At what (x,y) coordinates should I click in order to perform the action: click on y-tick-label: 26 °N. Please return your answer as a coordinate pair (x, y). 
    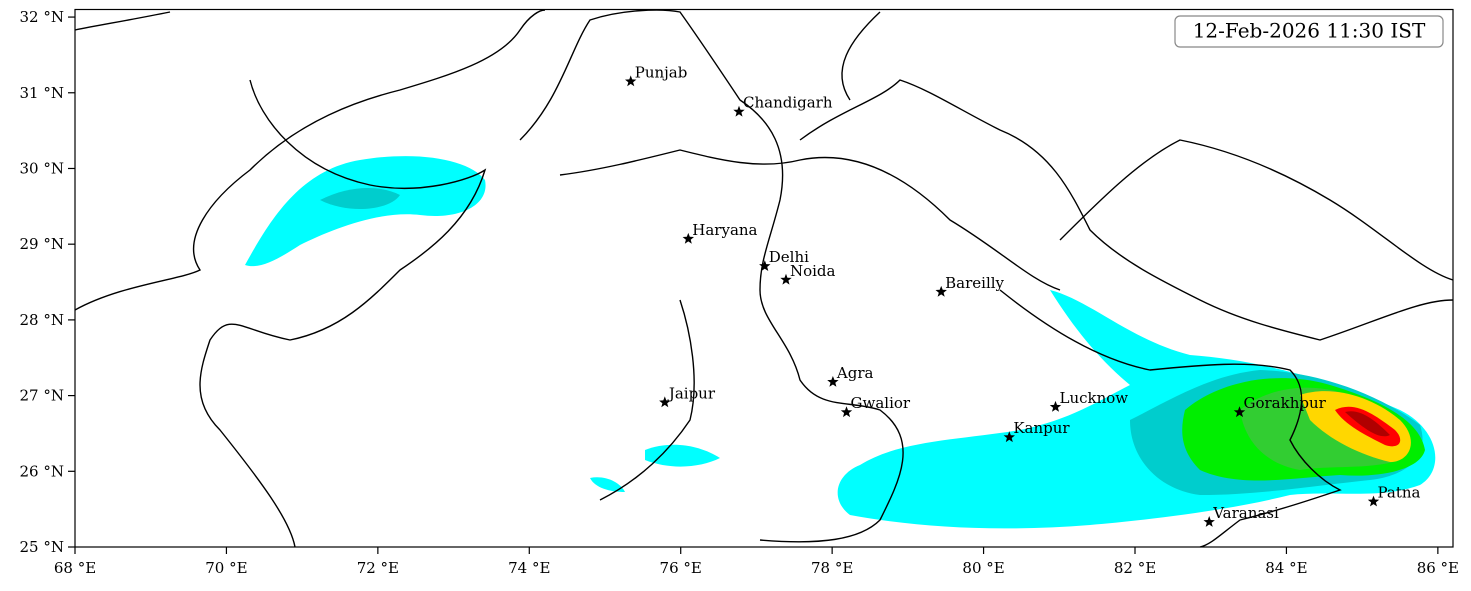
    Looking at the image, I should click on (42, 471).